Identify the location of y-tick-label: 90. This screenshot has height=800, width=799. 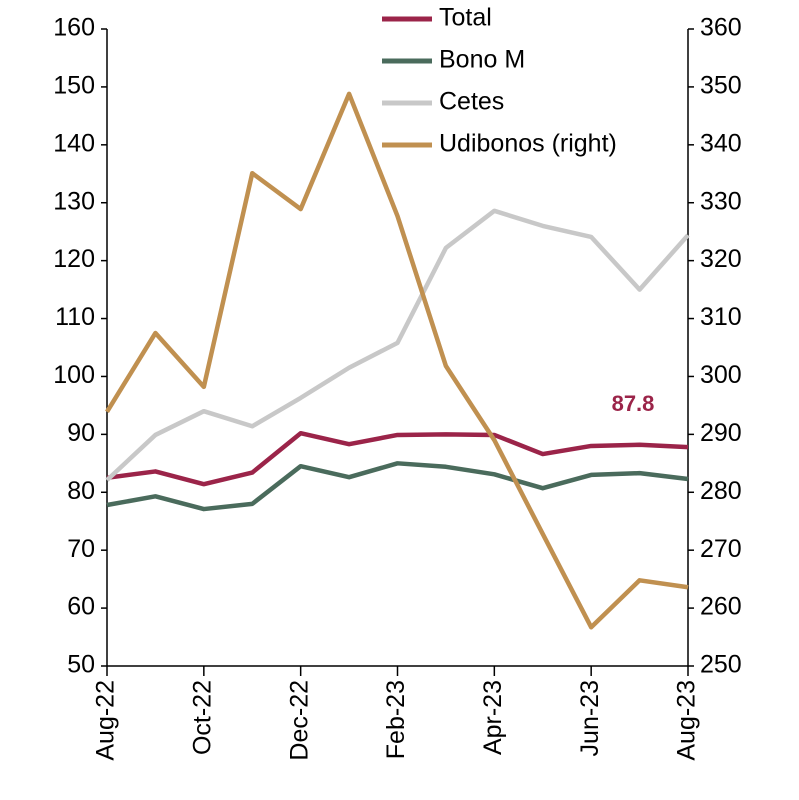
(81, 433).